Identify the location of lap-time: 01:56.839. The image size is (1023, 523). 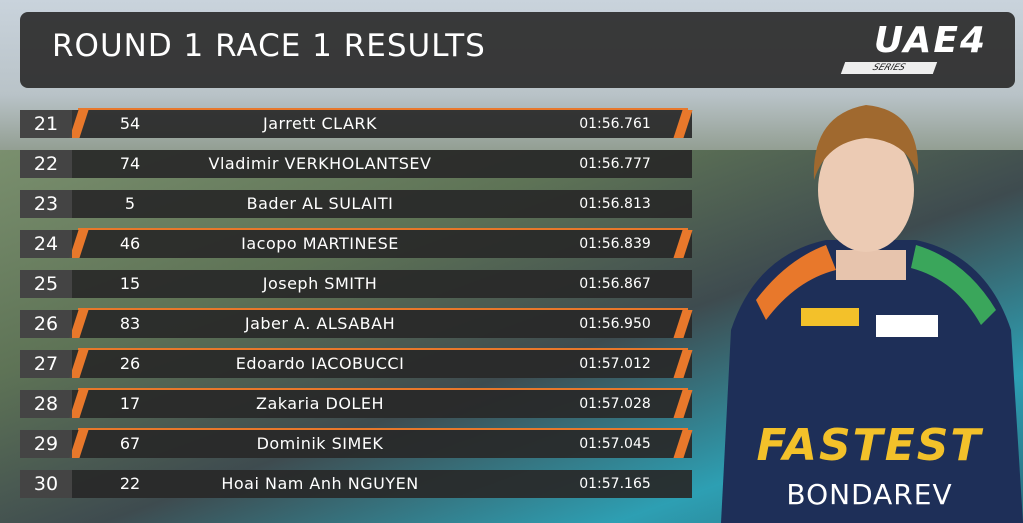
(615, 244).